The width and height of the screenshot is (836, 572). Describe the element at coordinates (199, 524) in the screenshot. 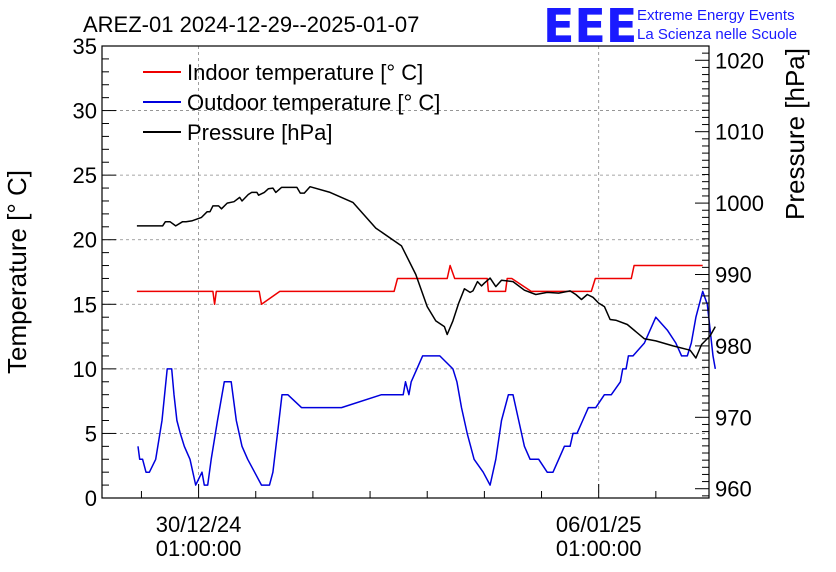

I see `x-tick-label-date: 30/12/24` at that location.